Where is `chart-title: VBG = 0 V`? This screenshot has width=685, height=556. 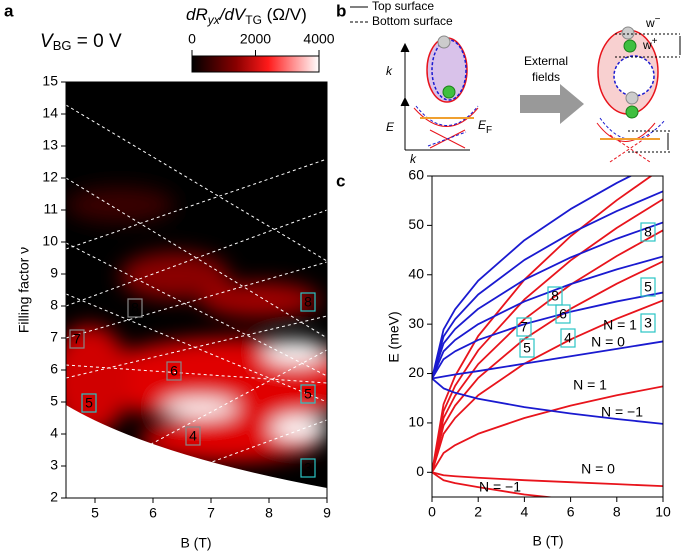
chart-title: VBG = 0 V is located at coordinates (81, 42).